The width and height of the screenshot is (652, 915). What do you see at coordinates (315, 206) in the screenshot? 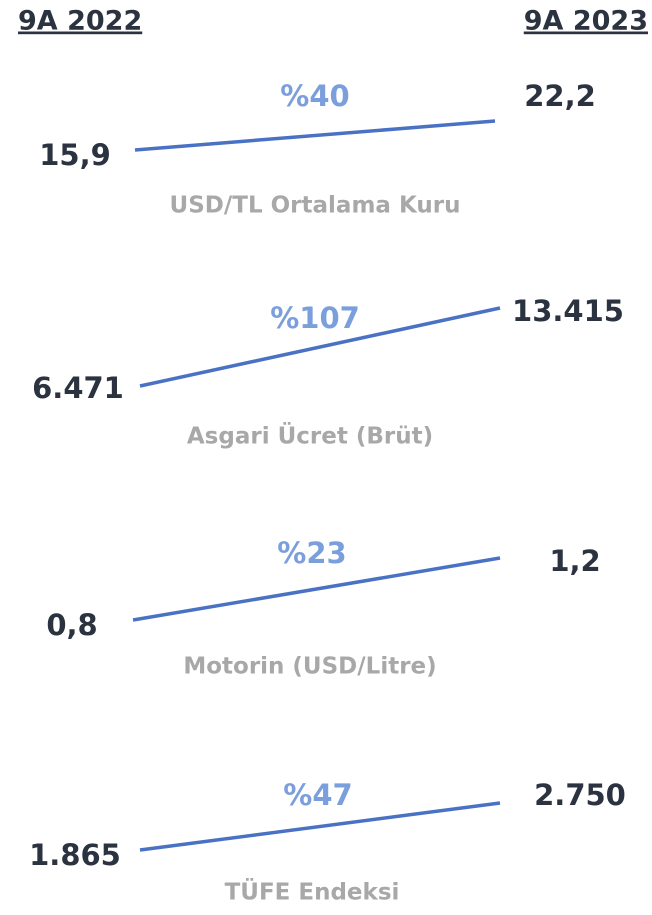
I see `item-label: USD/TL Ortalama Kuru` at bounding box center [315, 206].